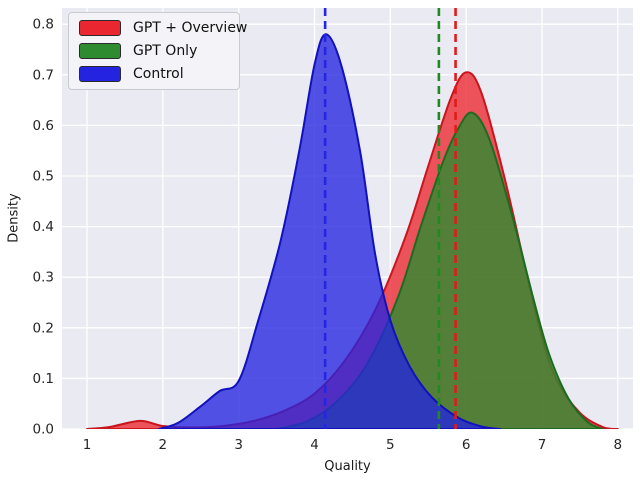 This screenshot has width=640, height=482. I want to click on x-tick-labels: 1 2 3 4 5 6 7 8, so click(352, 445).